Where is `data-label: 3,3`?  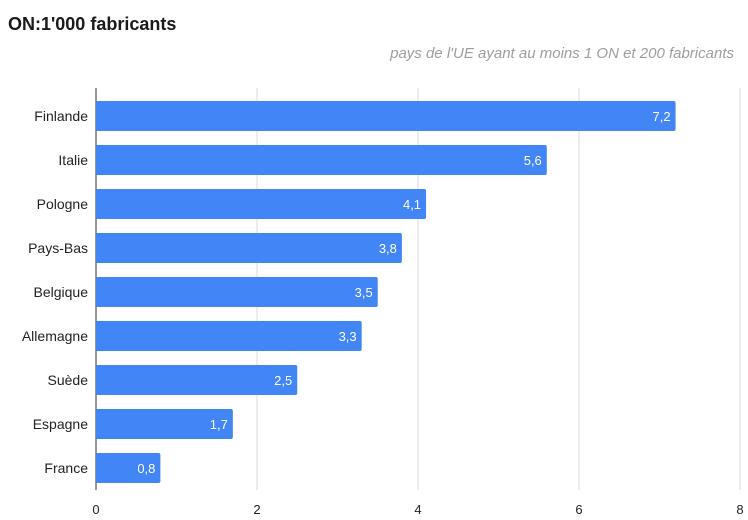 data-label: 3,3 is located at coordinates (348, 336).